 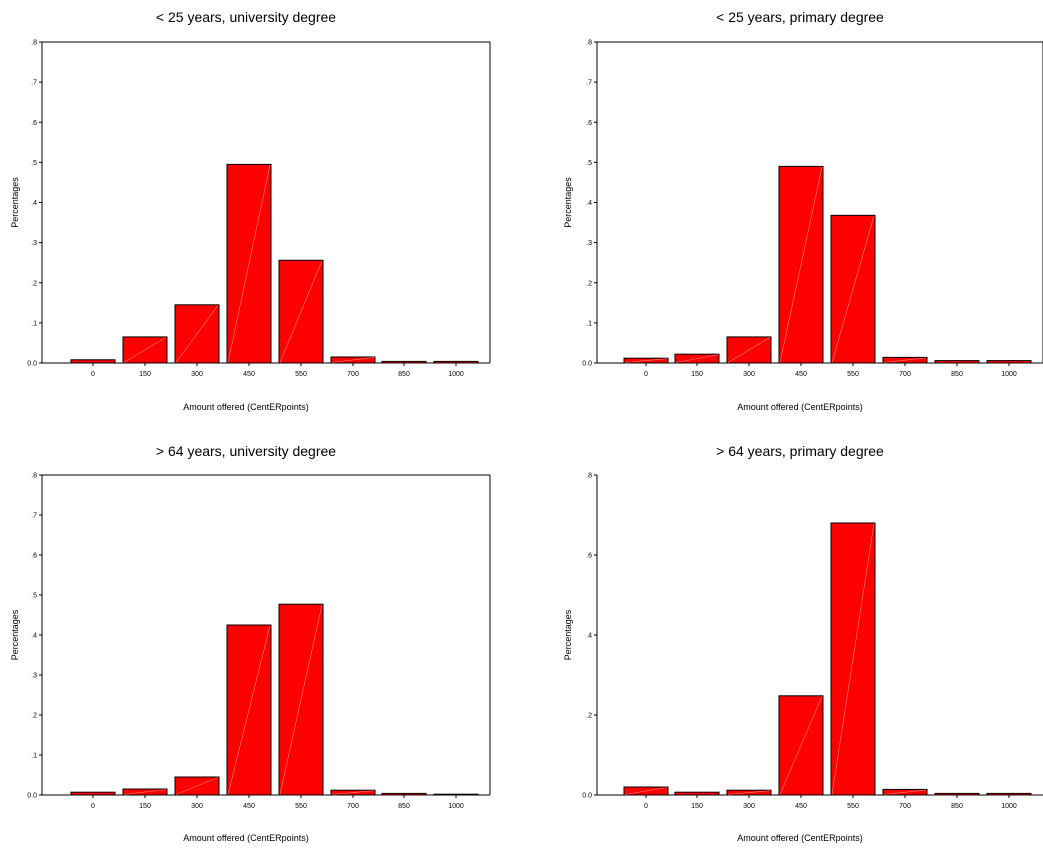 What do you see at coordinates (246, 451) in the screenshot?
I see `chart-title: > 64 years, university degree` at bounding box center [246, 451].